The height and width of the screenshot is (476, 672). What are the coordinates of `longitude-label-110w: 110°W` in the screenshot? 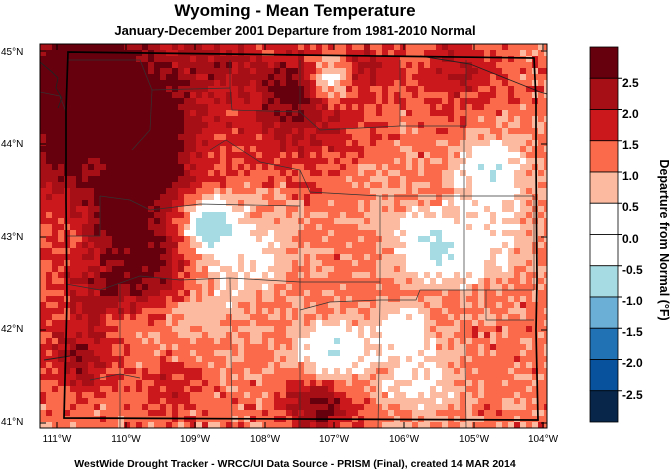 It's located at (126, 439).